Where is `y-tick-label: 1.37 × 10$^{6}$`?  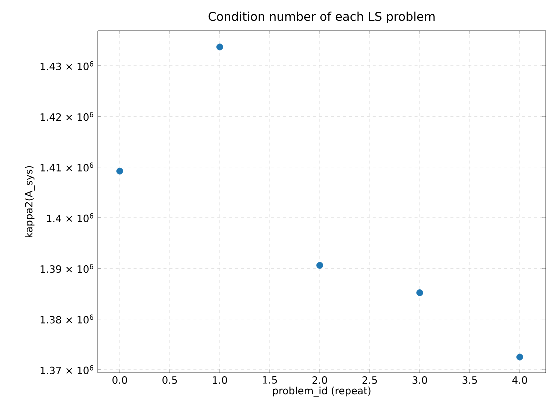 y-tick-label: 1.37 × 10$^{6}$ is located at coordinates (67, 369).